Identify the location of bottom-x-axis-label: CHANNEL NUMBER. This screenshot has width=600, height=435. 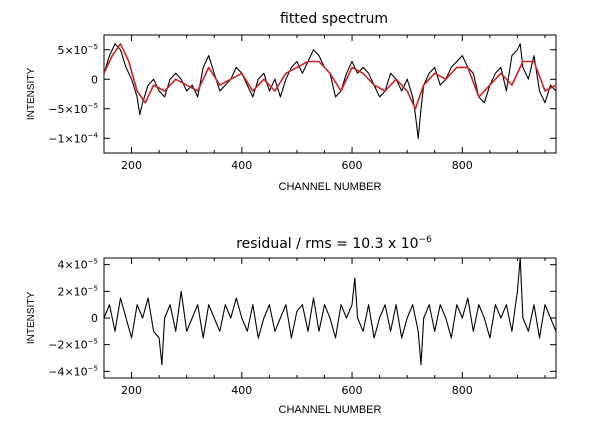
(330, 410).